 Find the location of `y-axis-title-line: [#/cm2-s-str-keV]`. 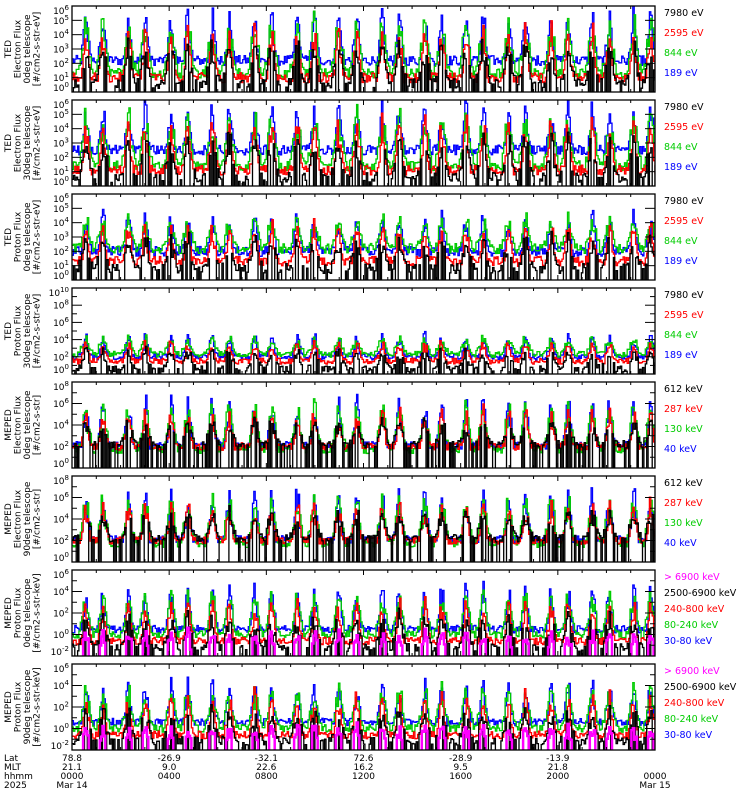

y-axis-title-line: [#/cm2-s-str-keV] is located at coordinates (37, 706).